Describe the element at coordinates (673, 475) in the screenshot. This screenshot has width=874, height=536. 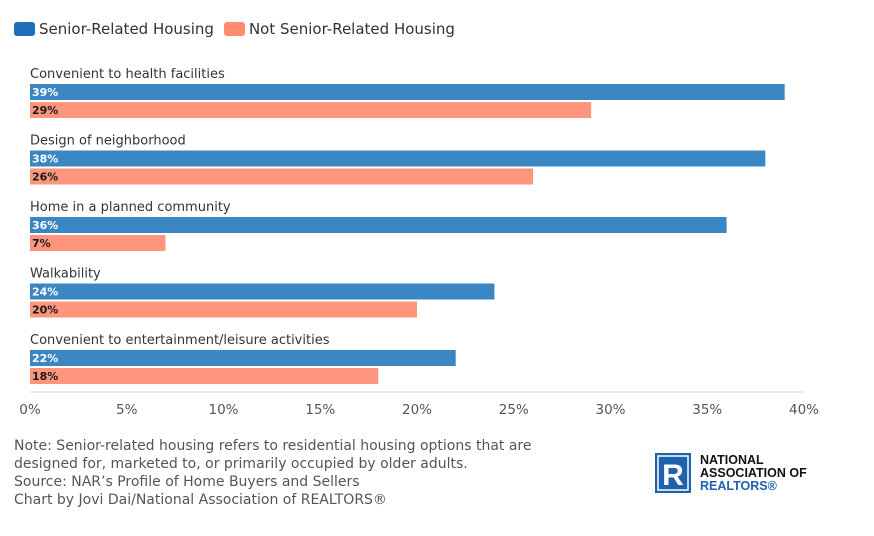
I see `logo-mark-letter: R` at that location.